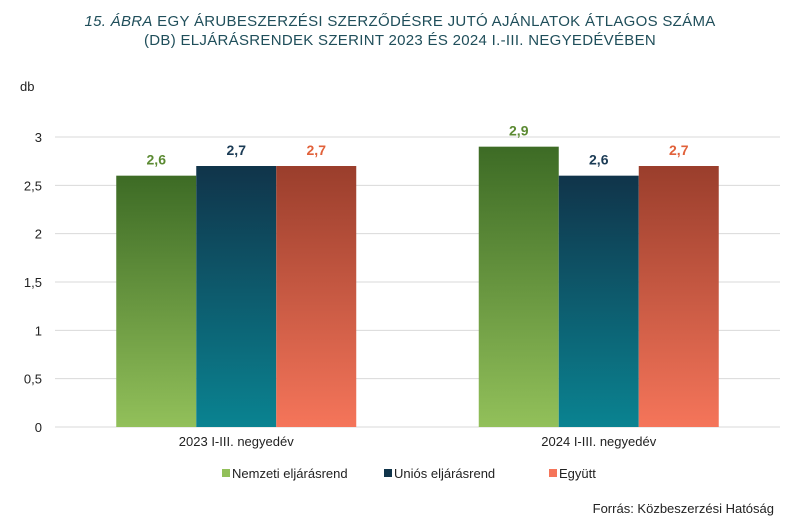  I want to click on y-tick-label: 1, so click(38, 330).